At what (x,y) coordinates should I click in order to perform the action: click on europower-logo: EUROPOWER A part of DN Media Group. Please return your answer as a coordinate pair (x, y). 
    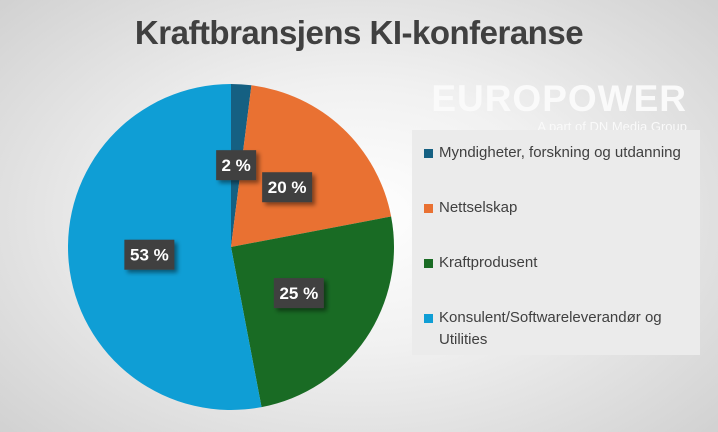
    Looking at the image, I should click on (556, 106).